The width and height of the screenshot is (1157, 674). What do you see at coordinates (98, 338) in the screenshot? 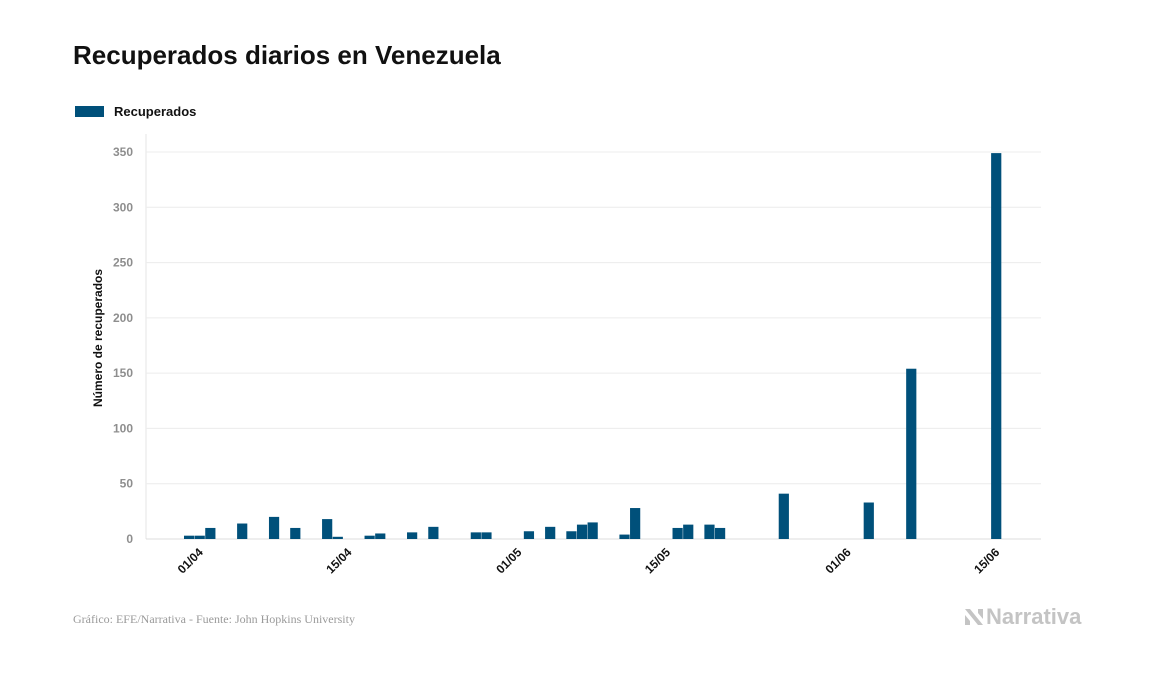
I see `y-axis-label: Número de recuperados` at bounding box center [98, 338].